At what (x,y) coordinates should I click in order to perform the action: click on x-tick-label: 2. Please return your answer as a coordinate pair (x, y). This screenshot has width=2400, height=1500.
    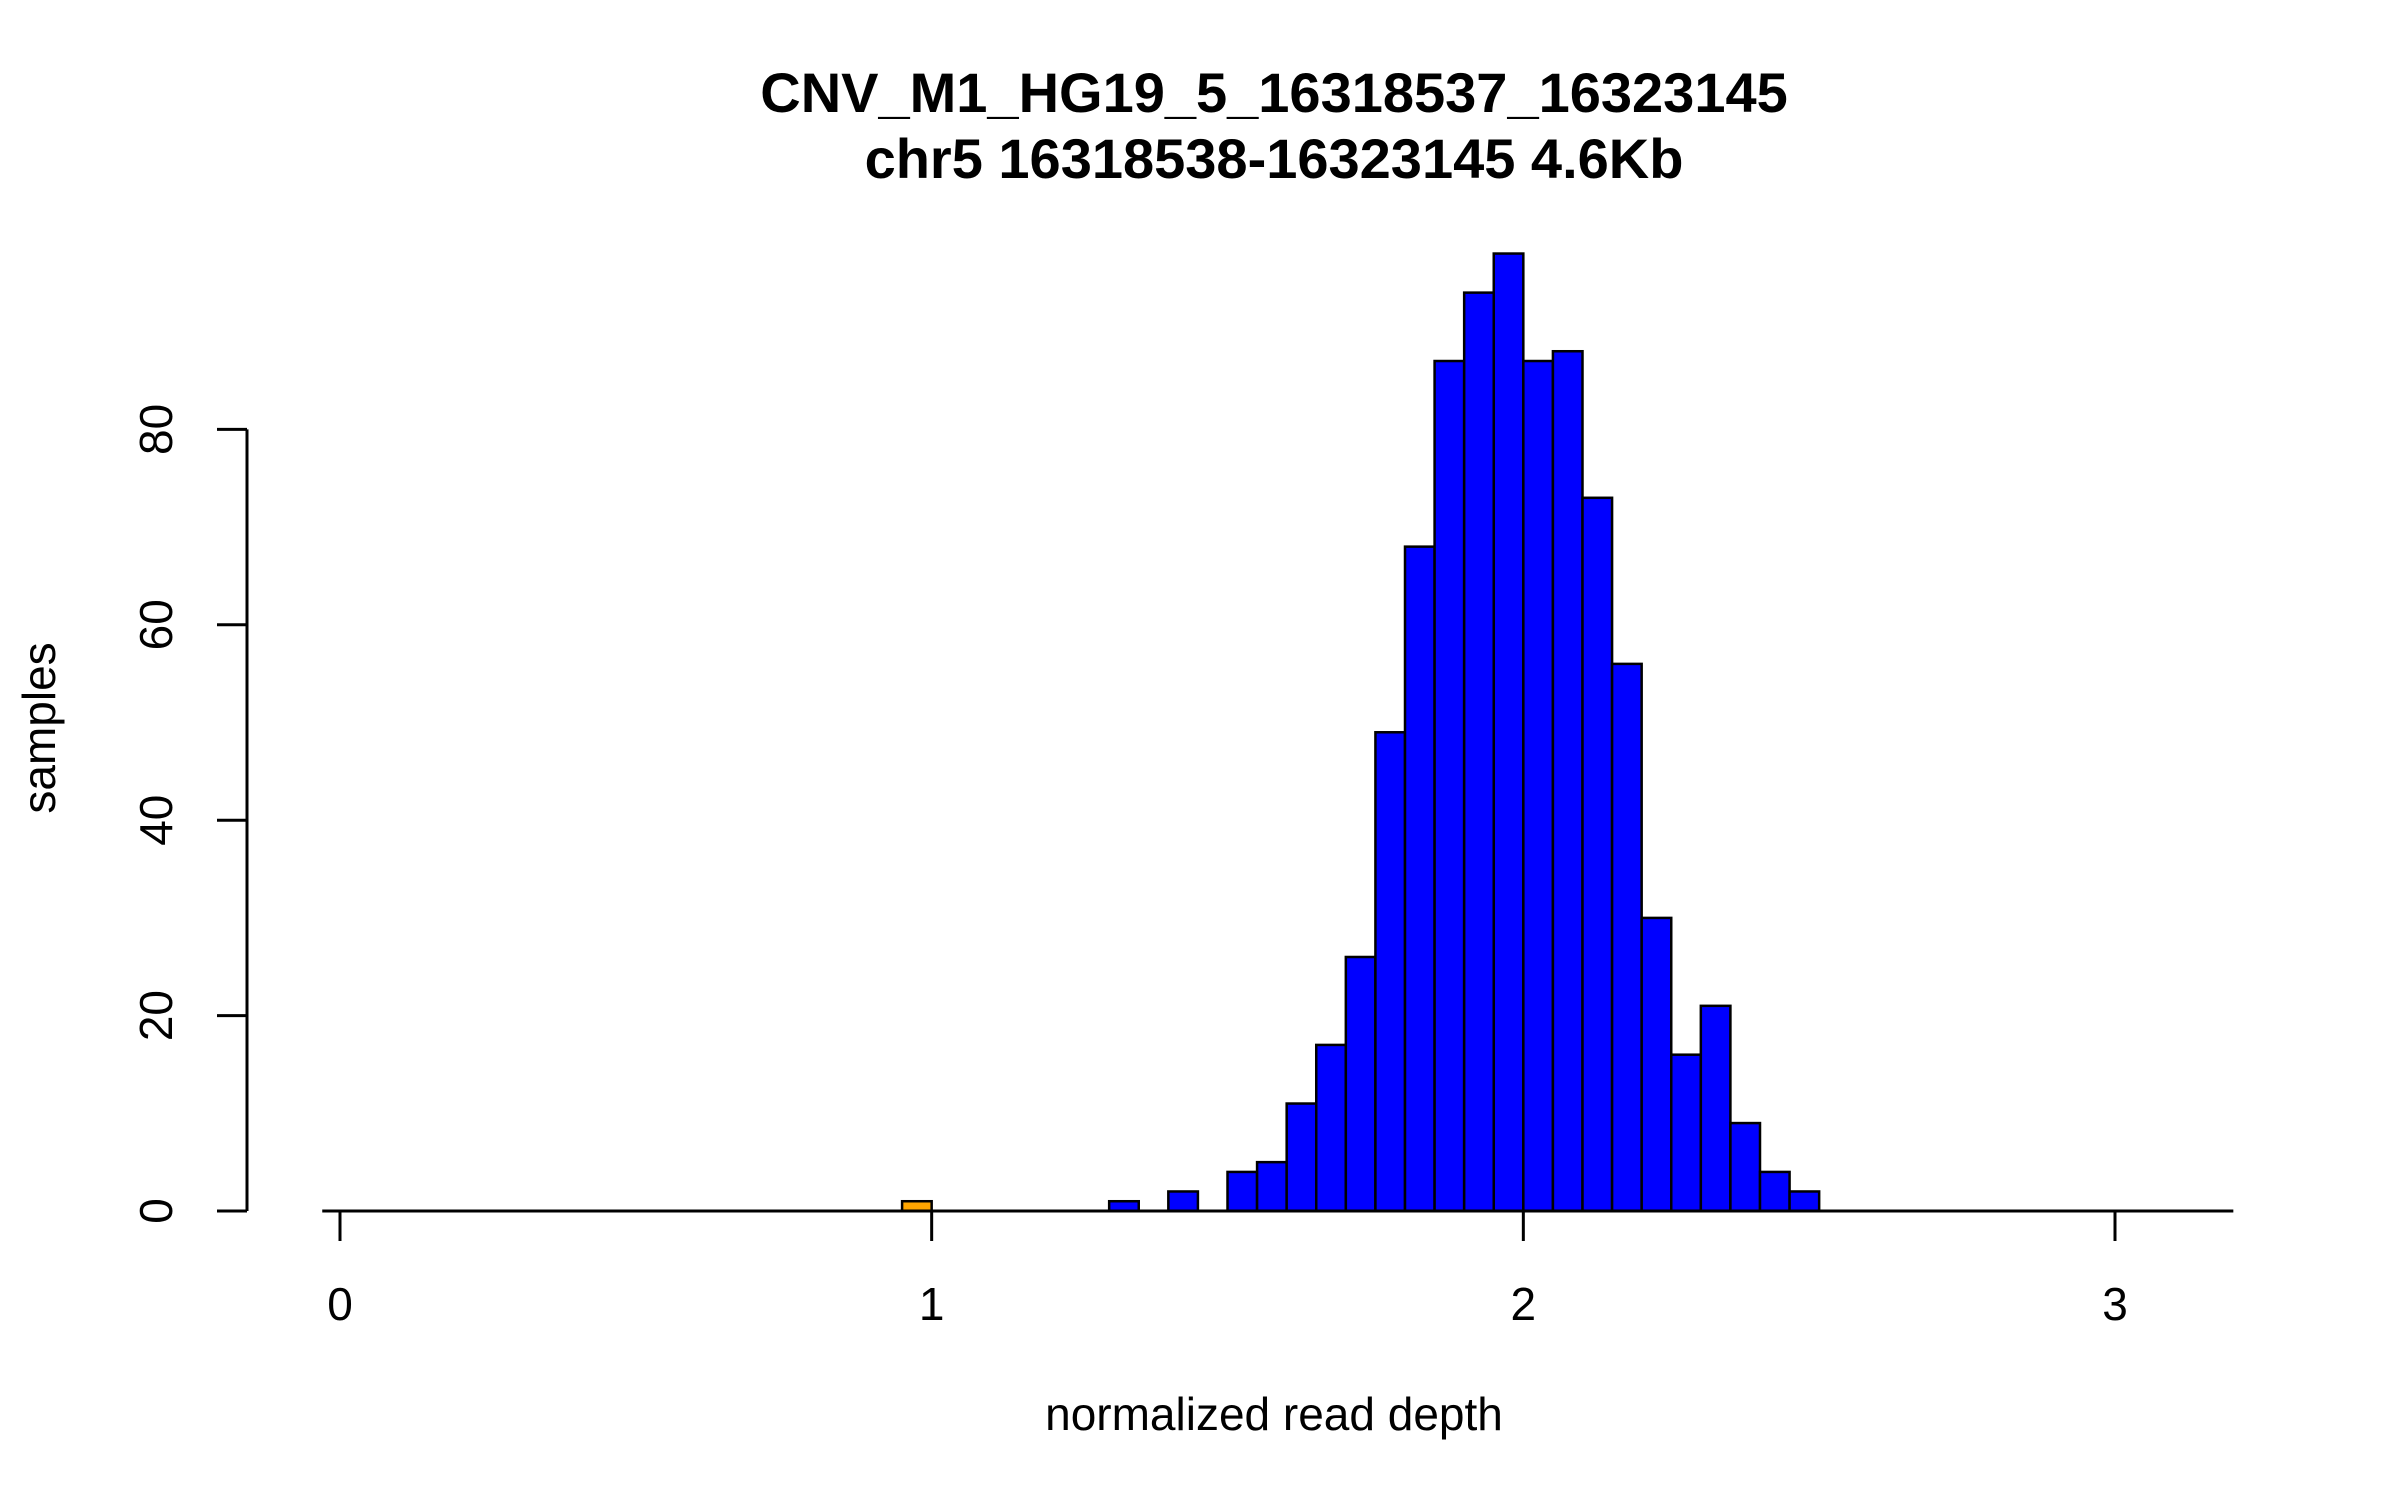
    Looking at the image, I should click on (1524, 1304).